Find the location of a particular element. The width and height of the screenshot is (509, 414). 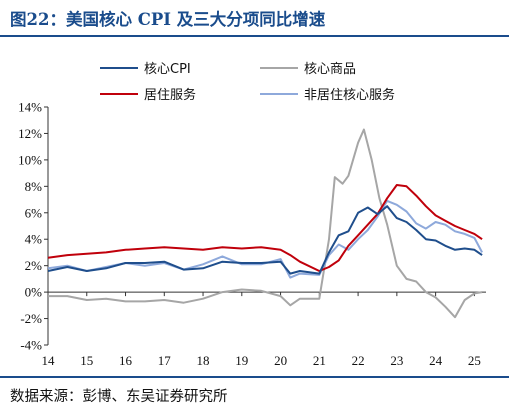

y-tick-label: 4% is located at coordinates (34, 239).